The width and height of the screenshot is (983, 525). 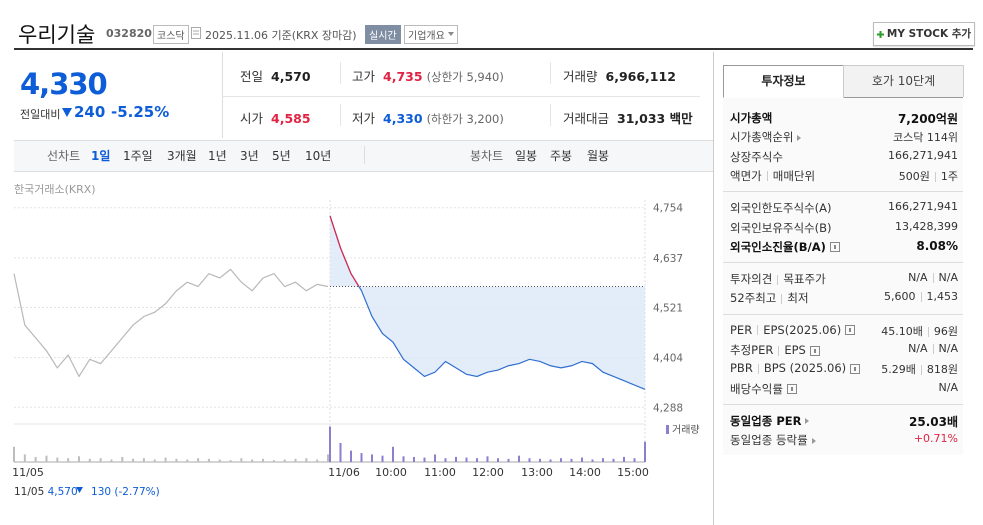 I want to click on info-value: 5.29배 818원, so click(x=919, y=369).